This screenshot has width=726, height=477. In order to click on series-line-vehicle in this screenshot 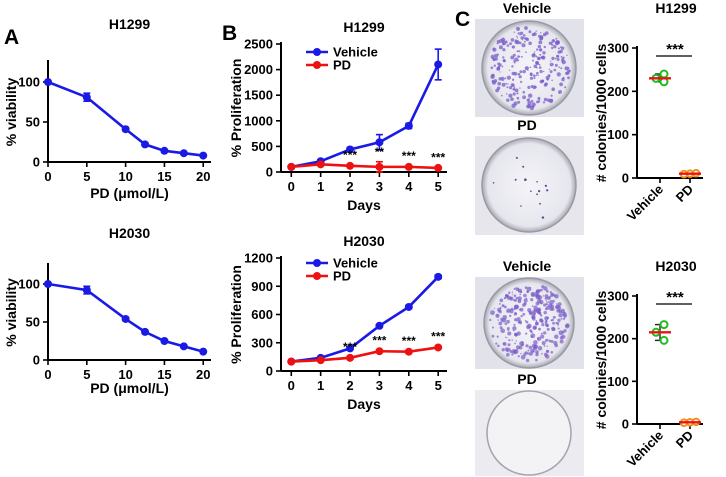, I will do `click(365, 319)`.